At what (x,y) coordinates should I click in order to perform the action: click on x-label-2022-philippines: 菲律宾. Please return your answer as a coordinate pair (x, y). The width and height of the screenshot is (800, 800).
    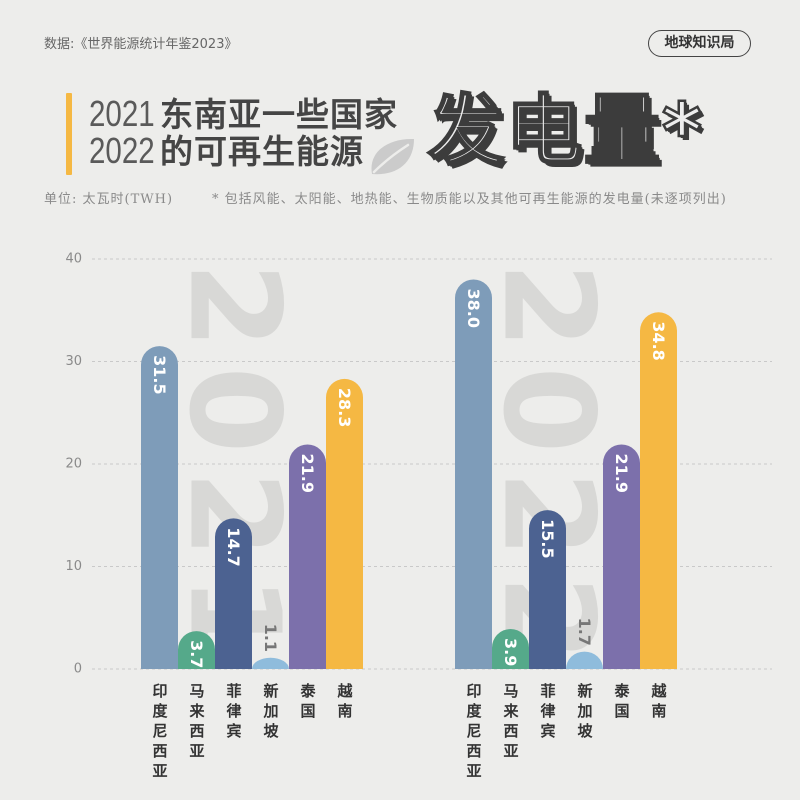
    Looking at the image, I should click on (547, 713).